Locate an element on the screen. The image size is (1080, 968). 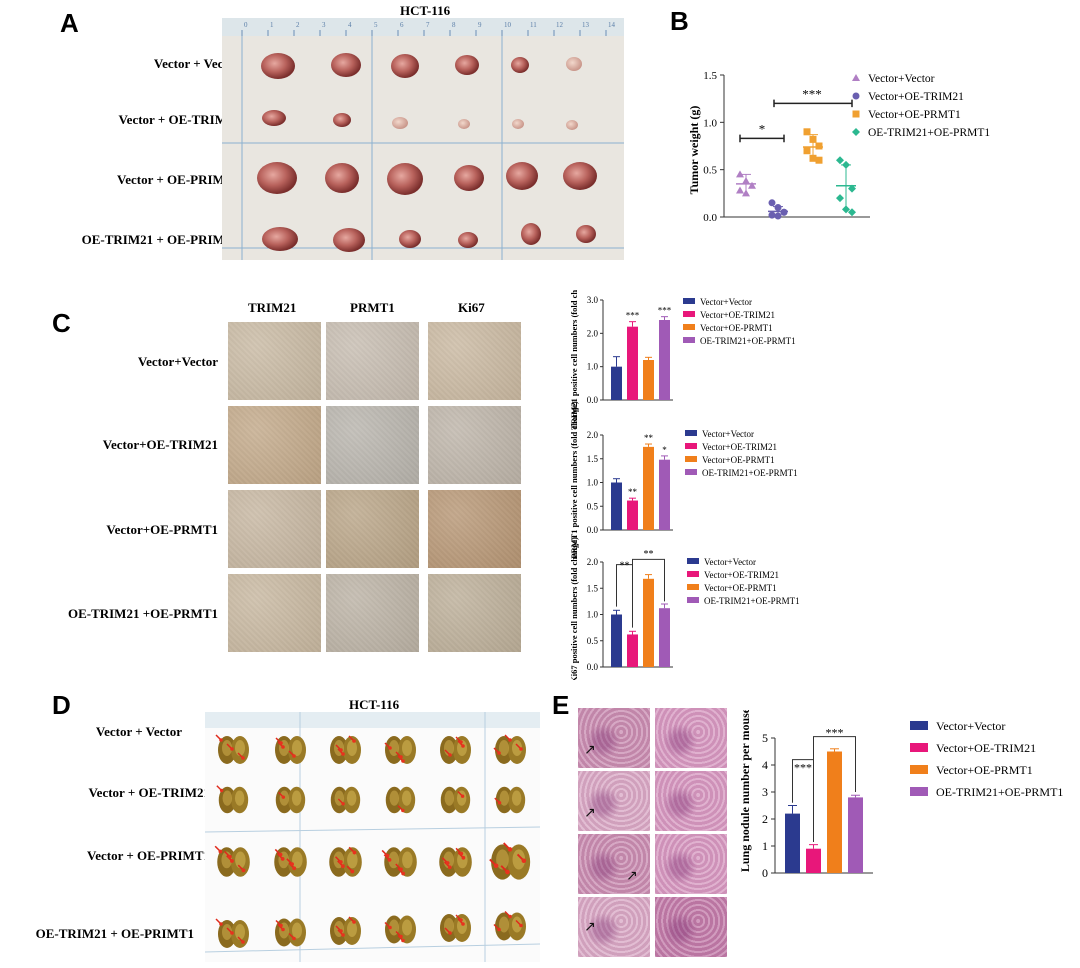
ruler-label: 12 is located at coordinates (560, 25).